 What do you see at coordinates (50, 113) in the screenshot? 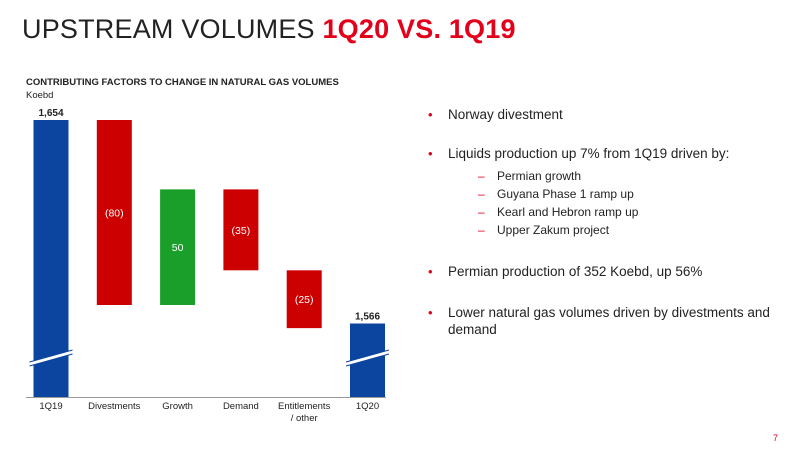
I see `bar-value-label: 1,654` at bounding box center [50, 113].